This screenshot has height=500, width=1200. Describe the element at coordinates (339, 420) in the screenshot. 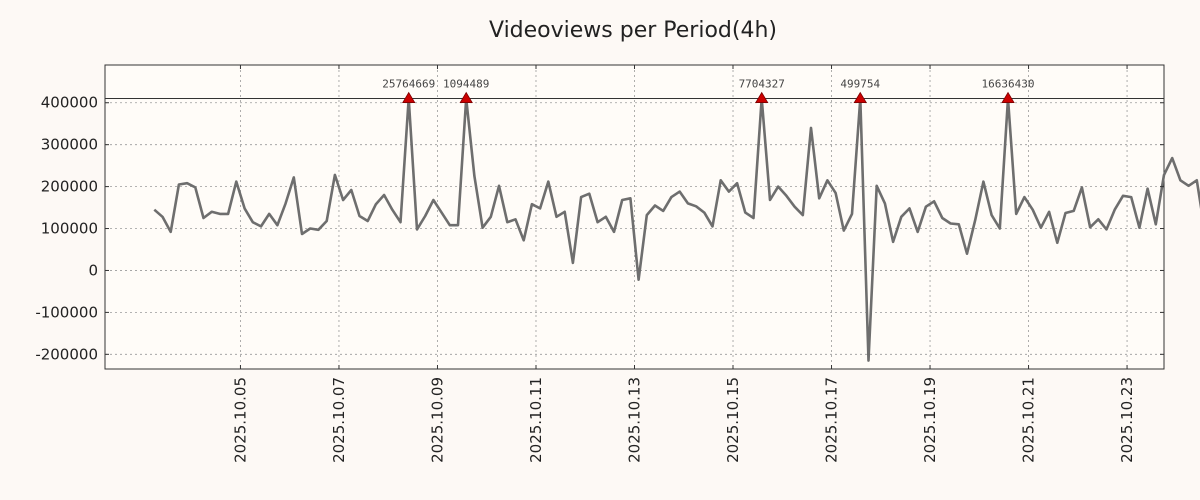

I see `x-tick-label: 2025.10.07` at that location.